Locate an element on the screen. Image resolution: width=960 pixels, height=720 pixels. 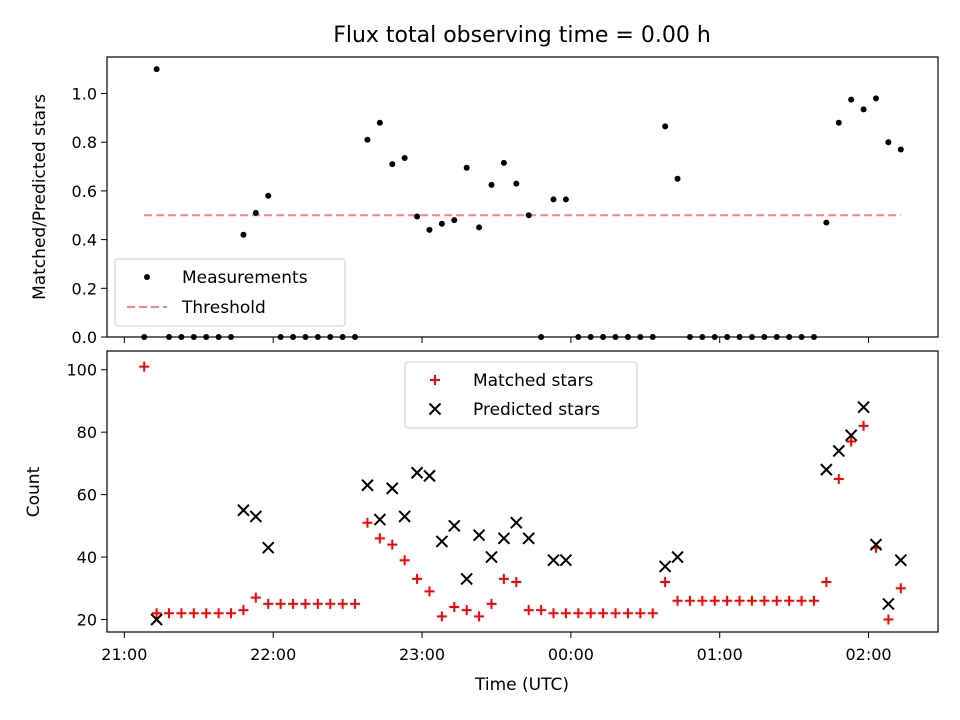
bottom-ytick-label: 40 is located at coordinates (87, 557).